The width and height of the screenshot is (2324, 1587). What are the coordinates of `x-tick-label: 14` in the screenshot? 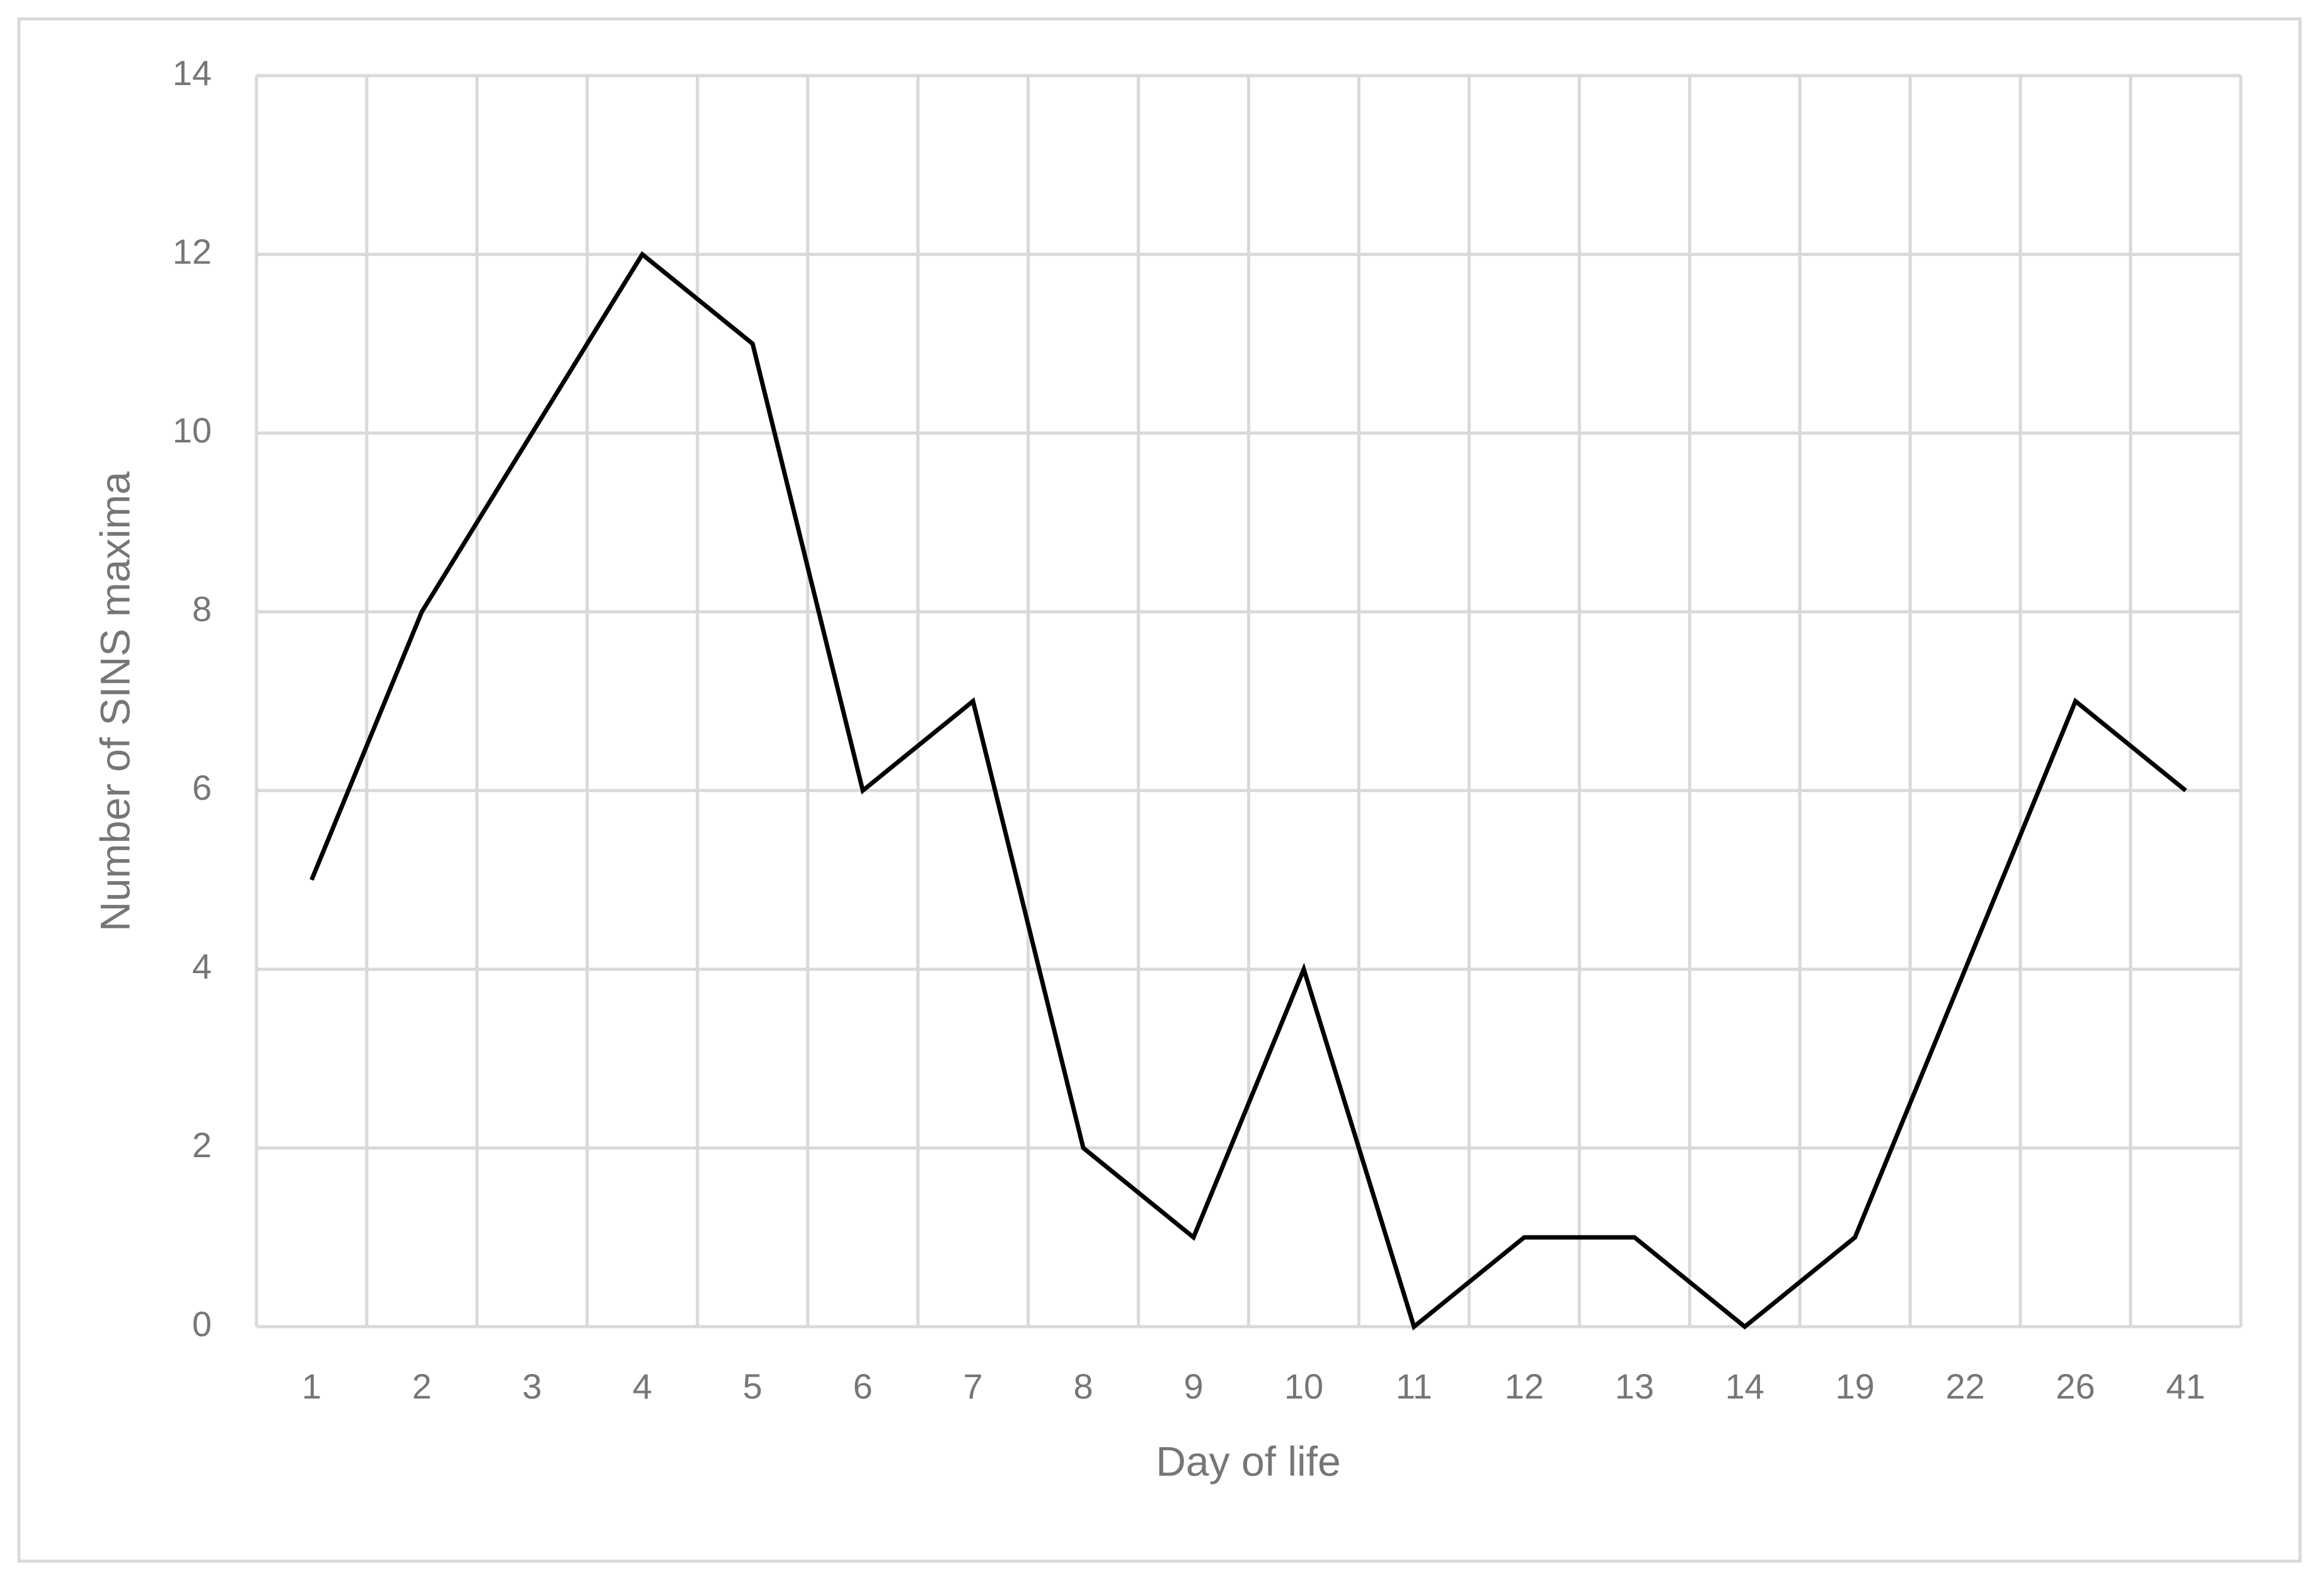 It's located at (1745, 1386).